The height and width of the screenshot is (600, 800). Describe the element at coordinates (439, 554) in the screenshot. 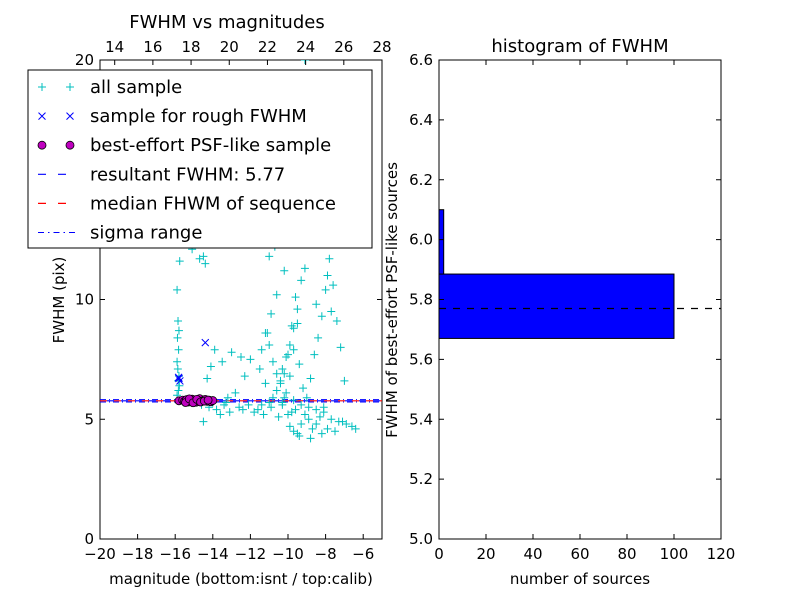

I see `histogram-x-tick-label: 0` at that location.